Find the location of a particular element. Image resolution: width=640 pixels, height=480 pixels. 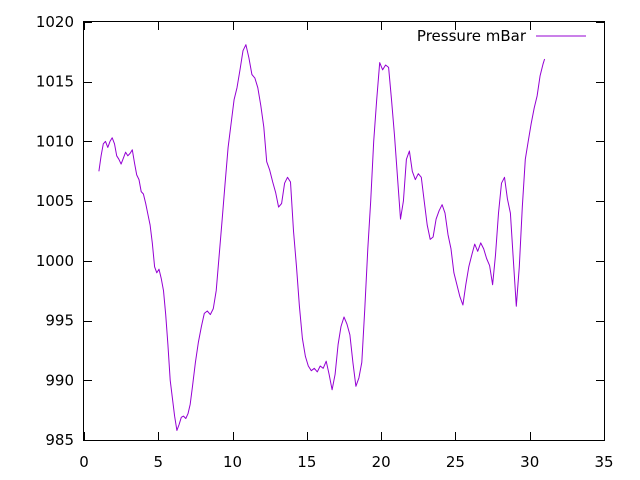

legend-label: Pressure mBar is located at coordinates (472, 36).